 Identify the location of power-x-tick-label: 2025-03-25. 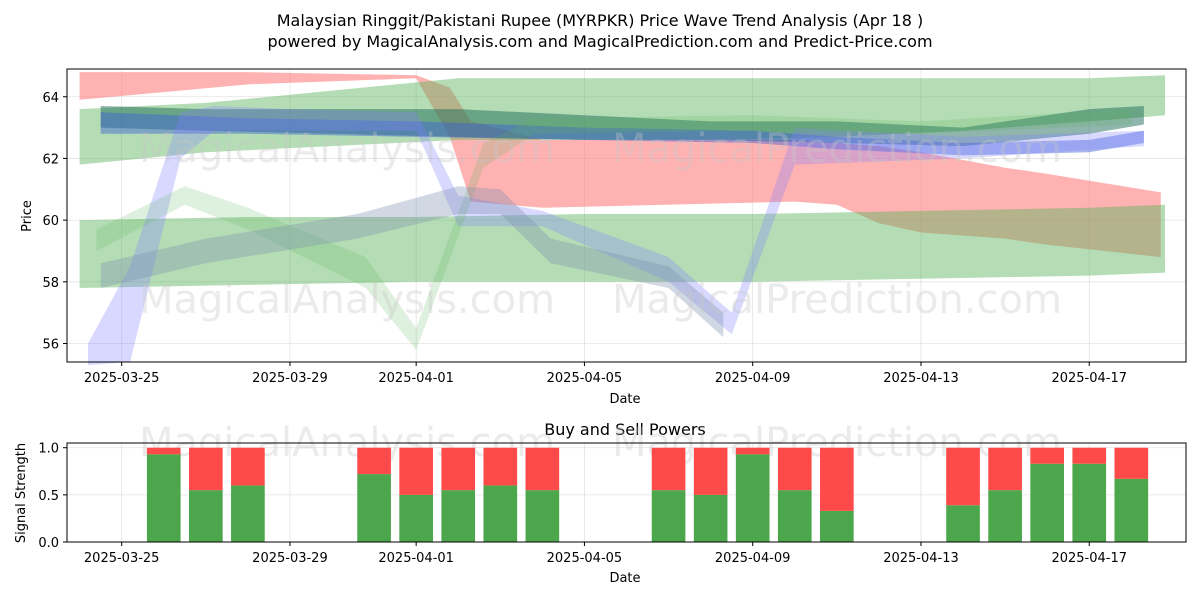
(122, 558).